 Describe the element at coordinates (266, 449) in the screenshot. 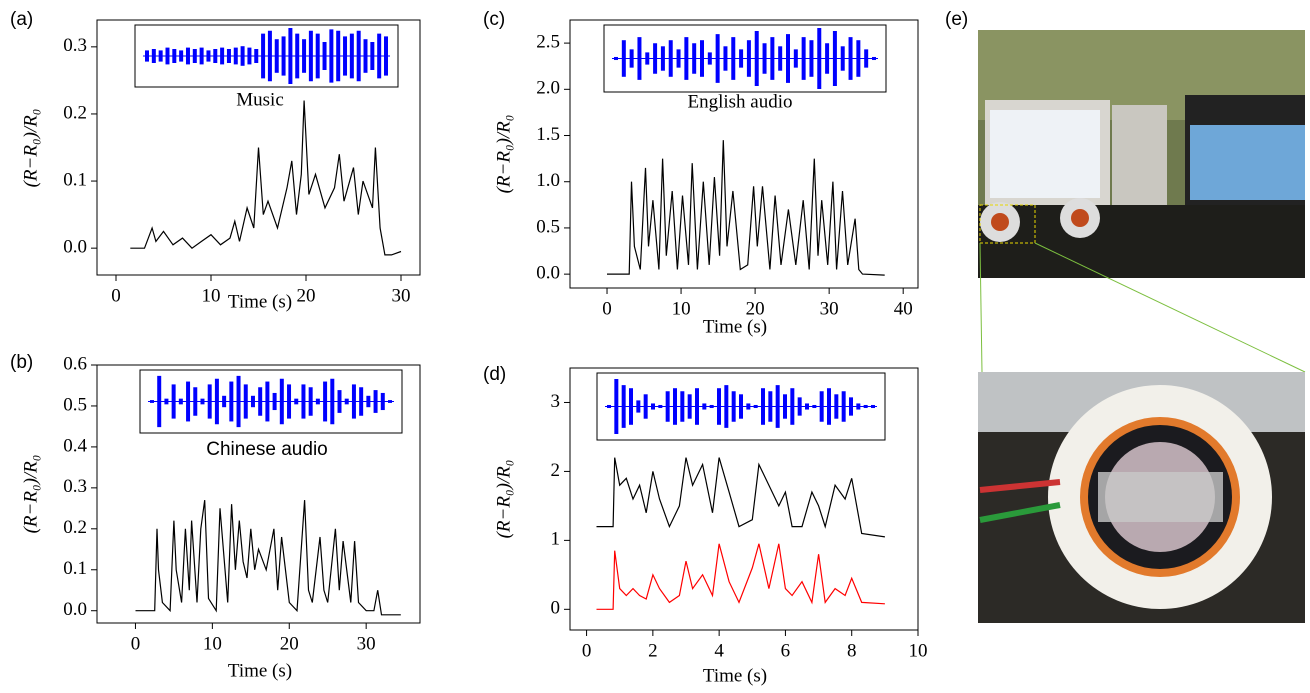

I see `inset-label: Chinese audio` at that location.